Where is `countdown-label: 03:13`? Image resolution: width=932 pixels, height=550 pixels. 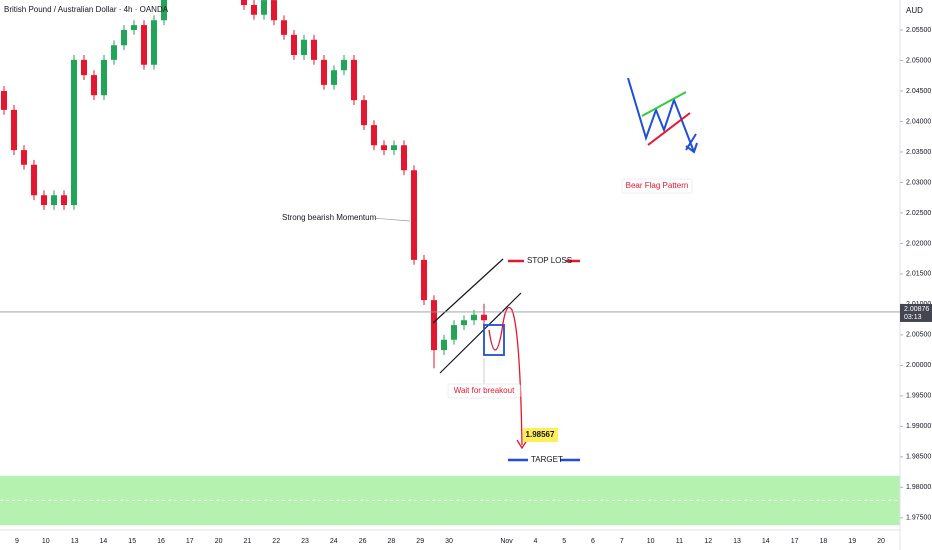 countdown-label: 03:13 is located at coordinates (913, 317).